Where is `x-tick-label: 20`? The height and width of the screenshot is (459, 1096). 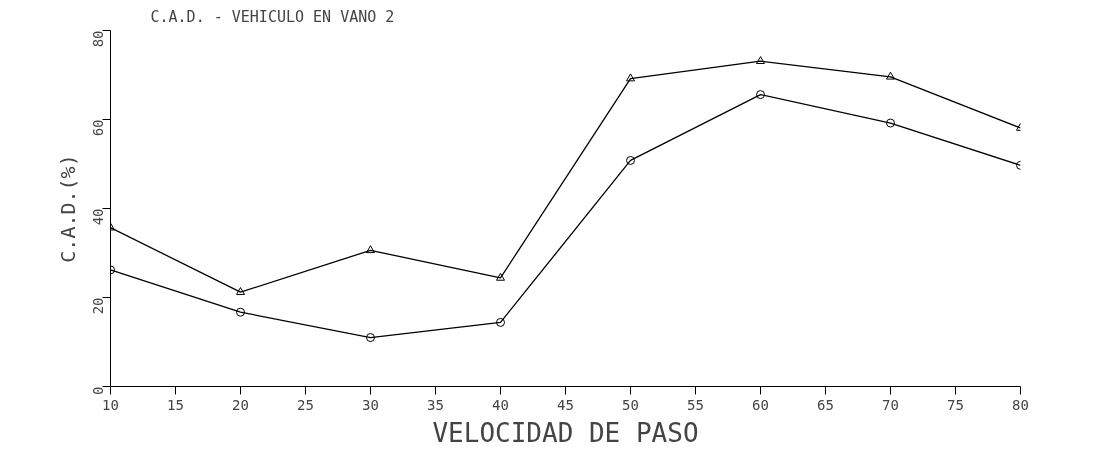
x-tick-label: 20 is located at coordinates (240, 404).